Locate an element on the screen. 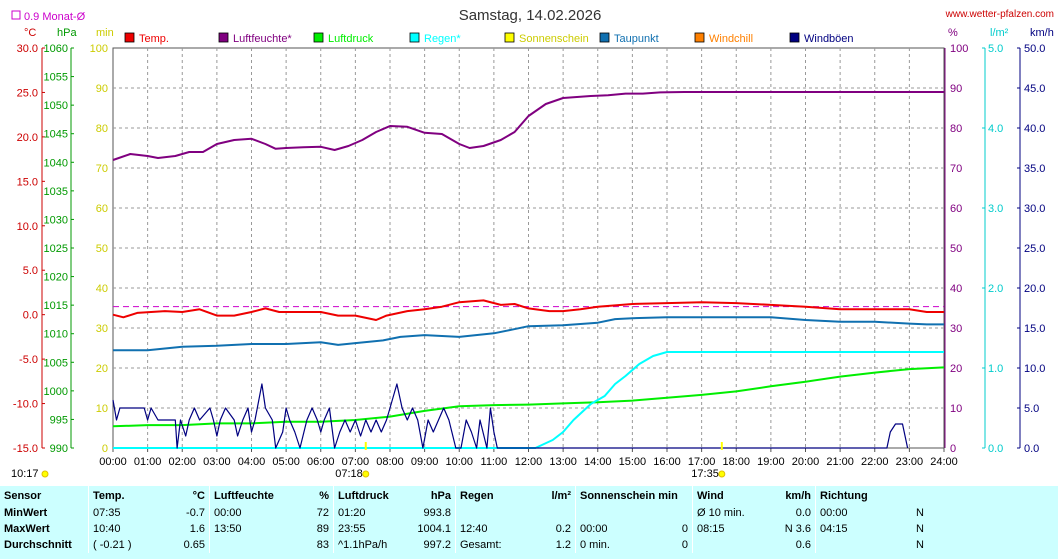 The height and width of the screenshot is (559, 1058). legend-label: Taupunkt is located at coordinates (636, 39).